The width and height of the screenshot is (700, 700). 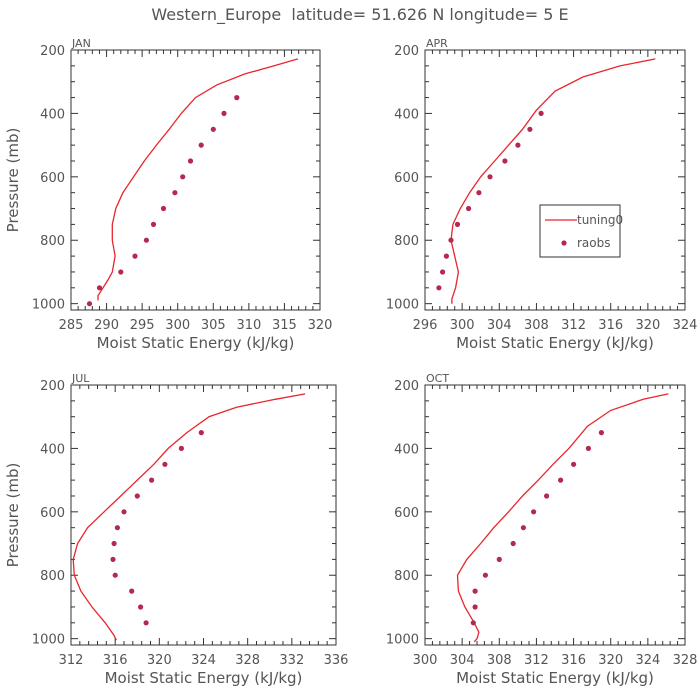 I want to click on legend-entry: raobs, so click(x=594, y=243).